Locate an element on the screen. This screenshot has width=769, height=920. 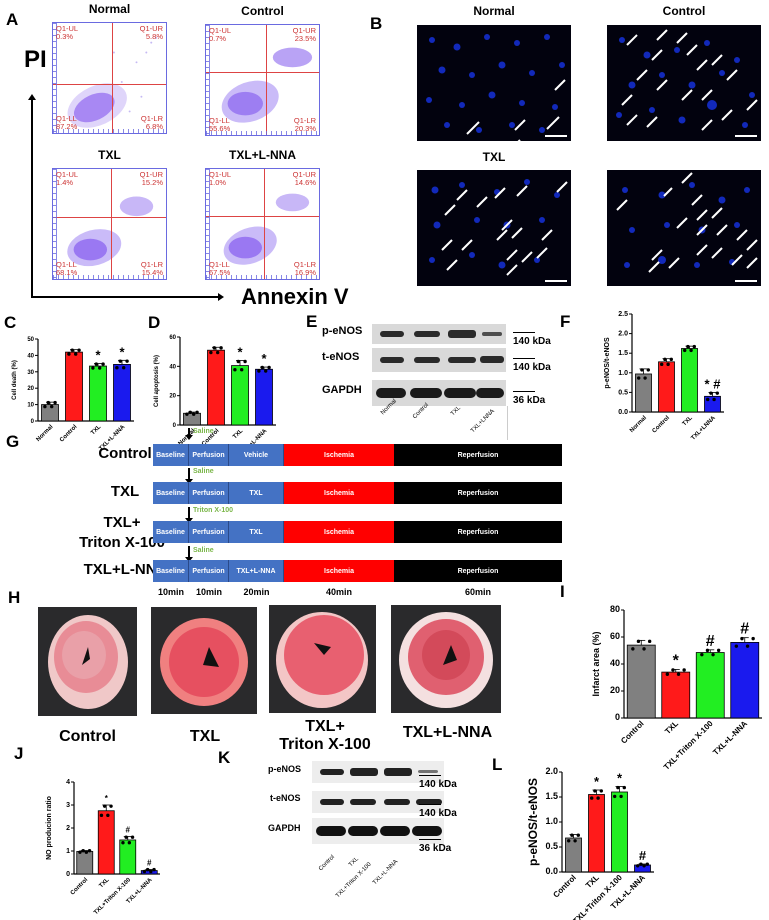
group-label-line: TXL+ is located at coordinates (122, 522).